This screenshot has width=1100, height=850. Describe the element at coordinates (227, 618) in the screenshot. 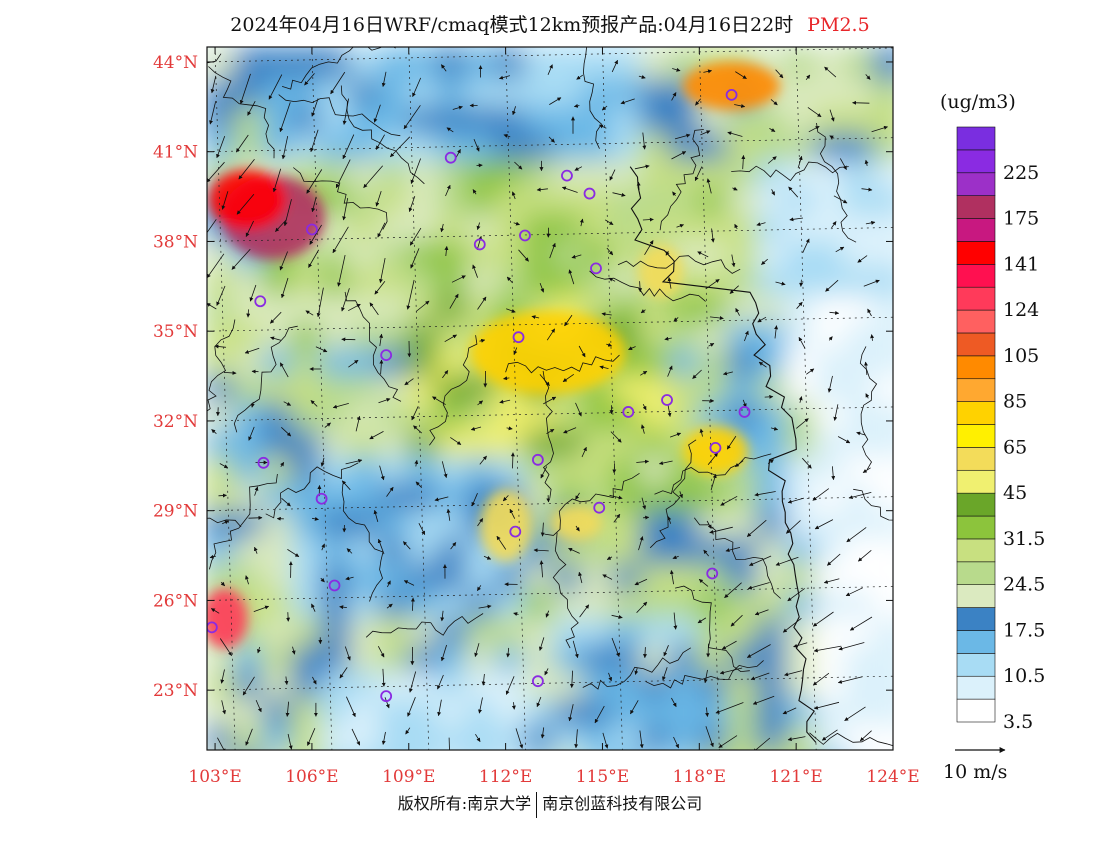

I see `hotspot` at that location.